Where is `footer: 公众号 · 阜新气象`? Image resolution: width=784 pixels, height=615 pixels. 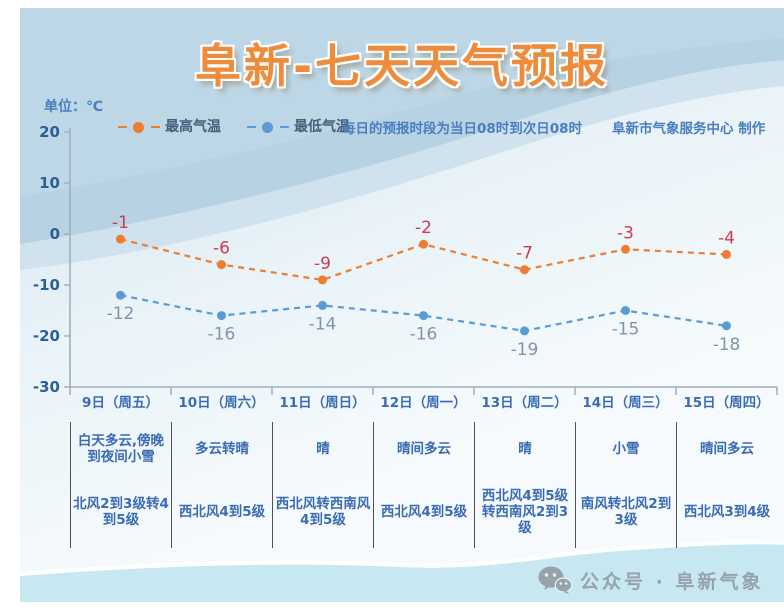
footer: 公众号 · 阜新气象 is located at coordinates (650, 580).